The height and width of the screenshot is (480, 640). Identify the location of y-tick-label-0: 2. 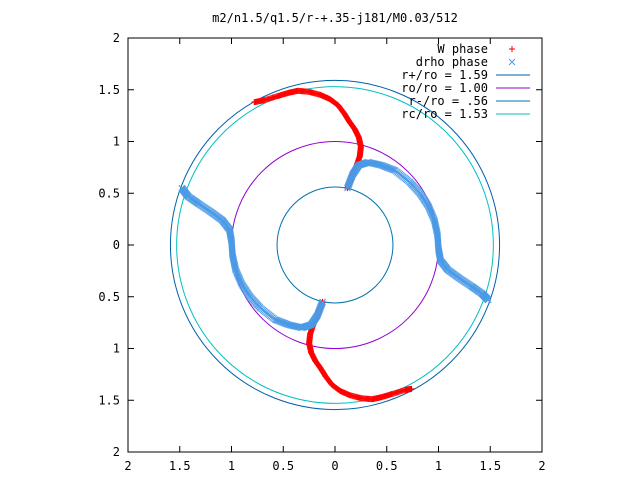
(116, 38).